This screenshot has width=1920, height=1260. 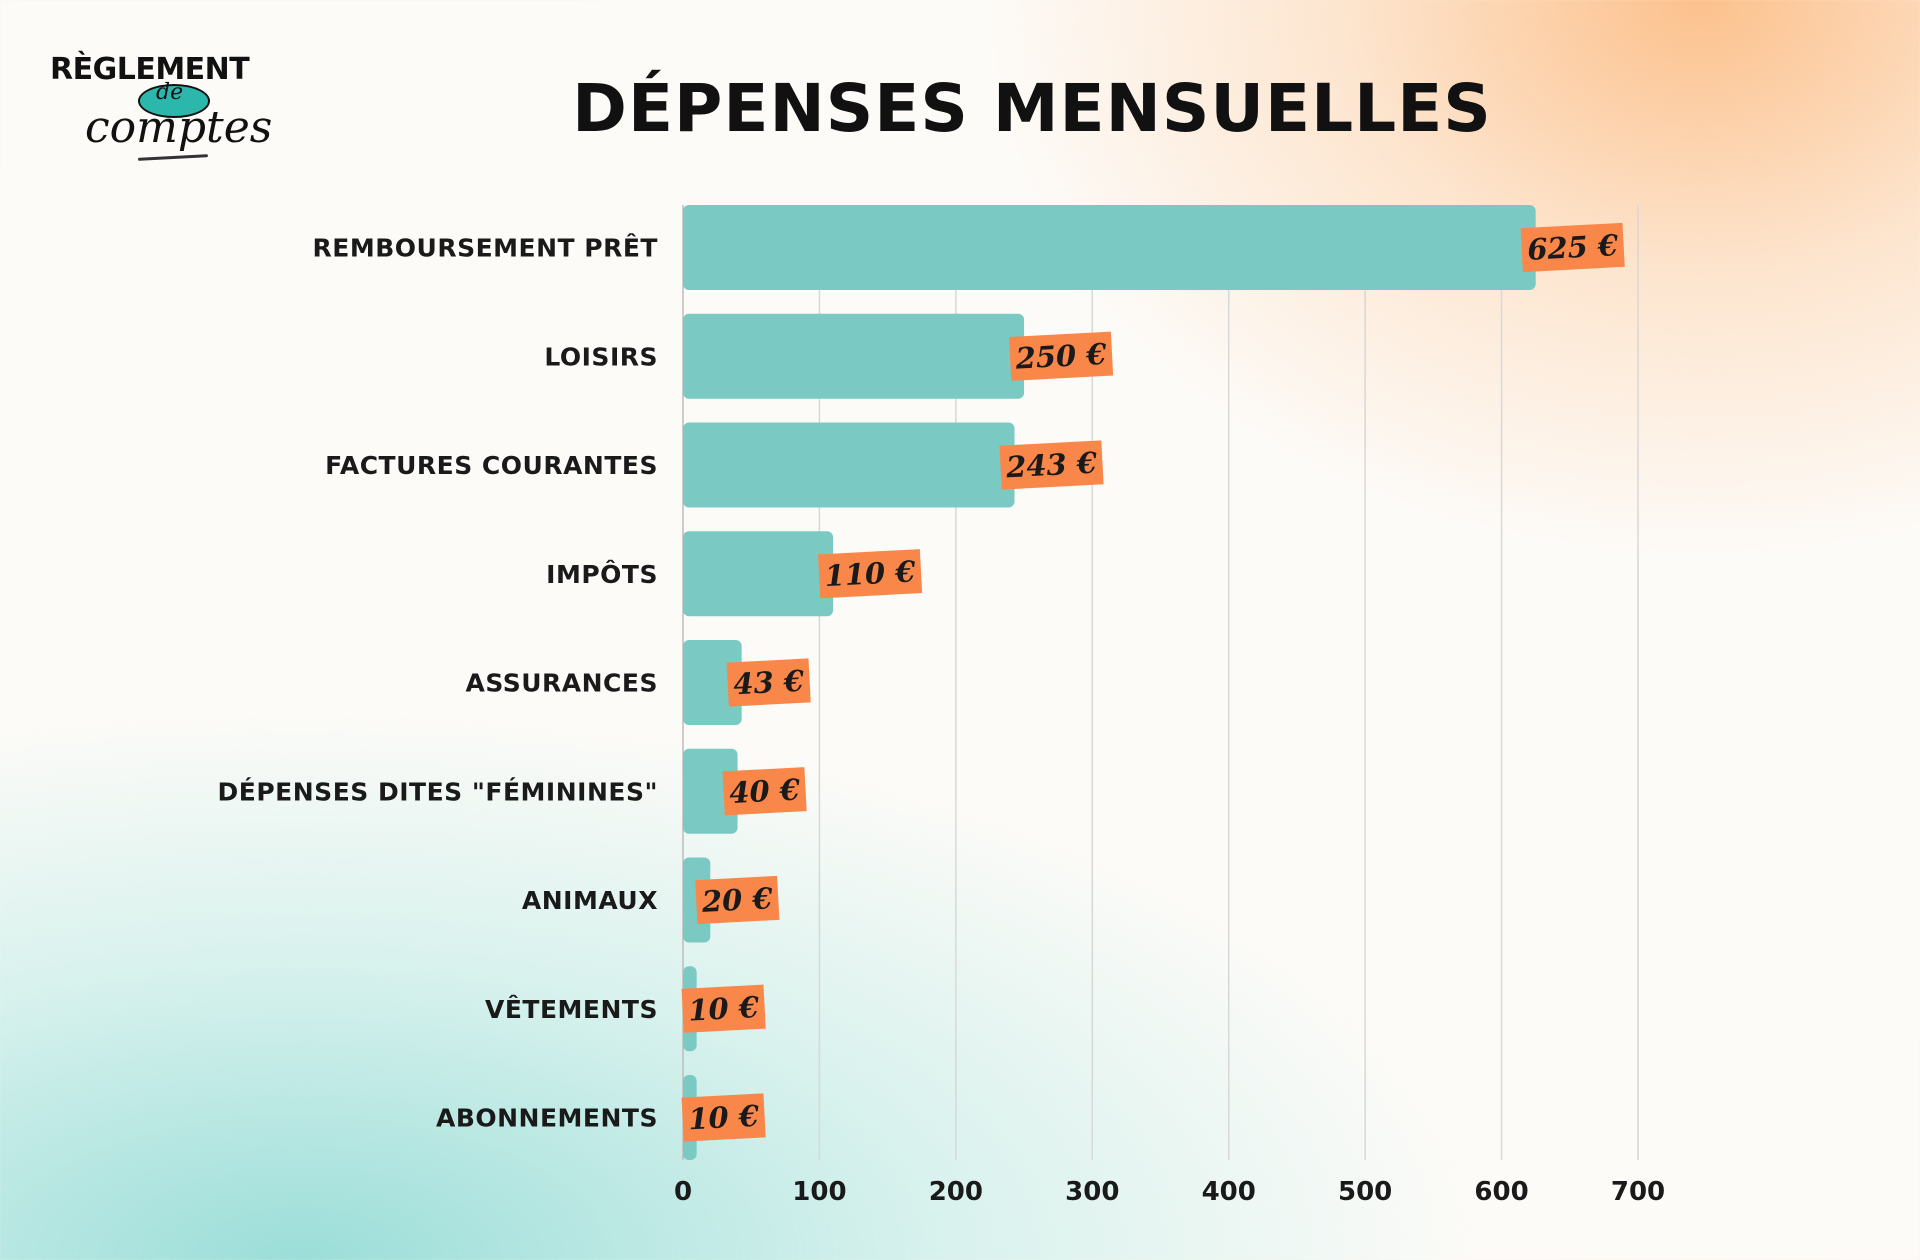 I want to click on value-label: 43 €, so click(x=769, y=683).